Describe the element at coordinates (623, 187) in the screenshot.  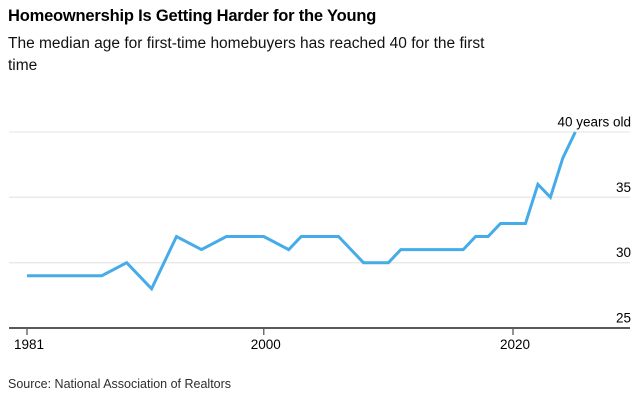
I see `y-axis-label: 35` at that location.